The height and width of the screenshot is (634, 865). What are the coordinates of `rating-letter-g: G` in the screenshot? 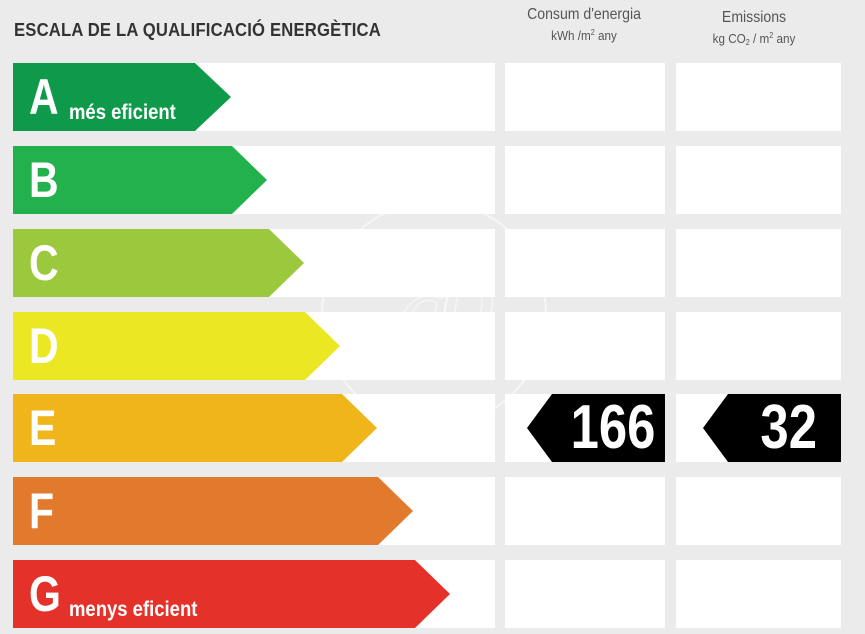 It's located at (45, 594).